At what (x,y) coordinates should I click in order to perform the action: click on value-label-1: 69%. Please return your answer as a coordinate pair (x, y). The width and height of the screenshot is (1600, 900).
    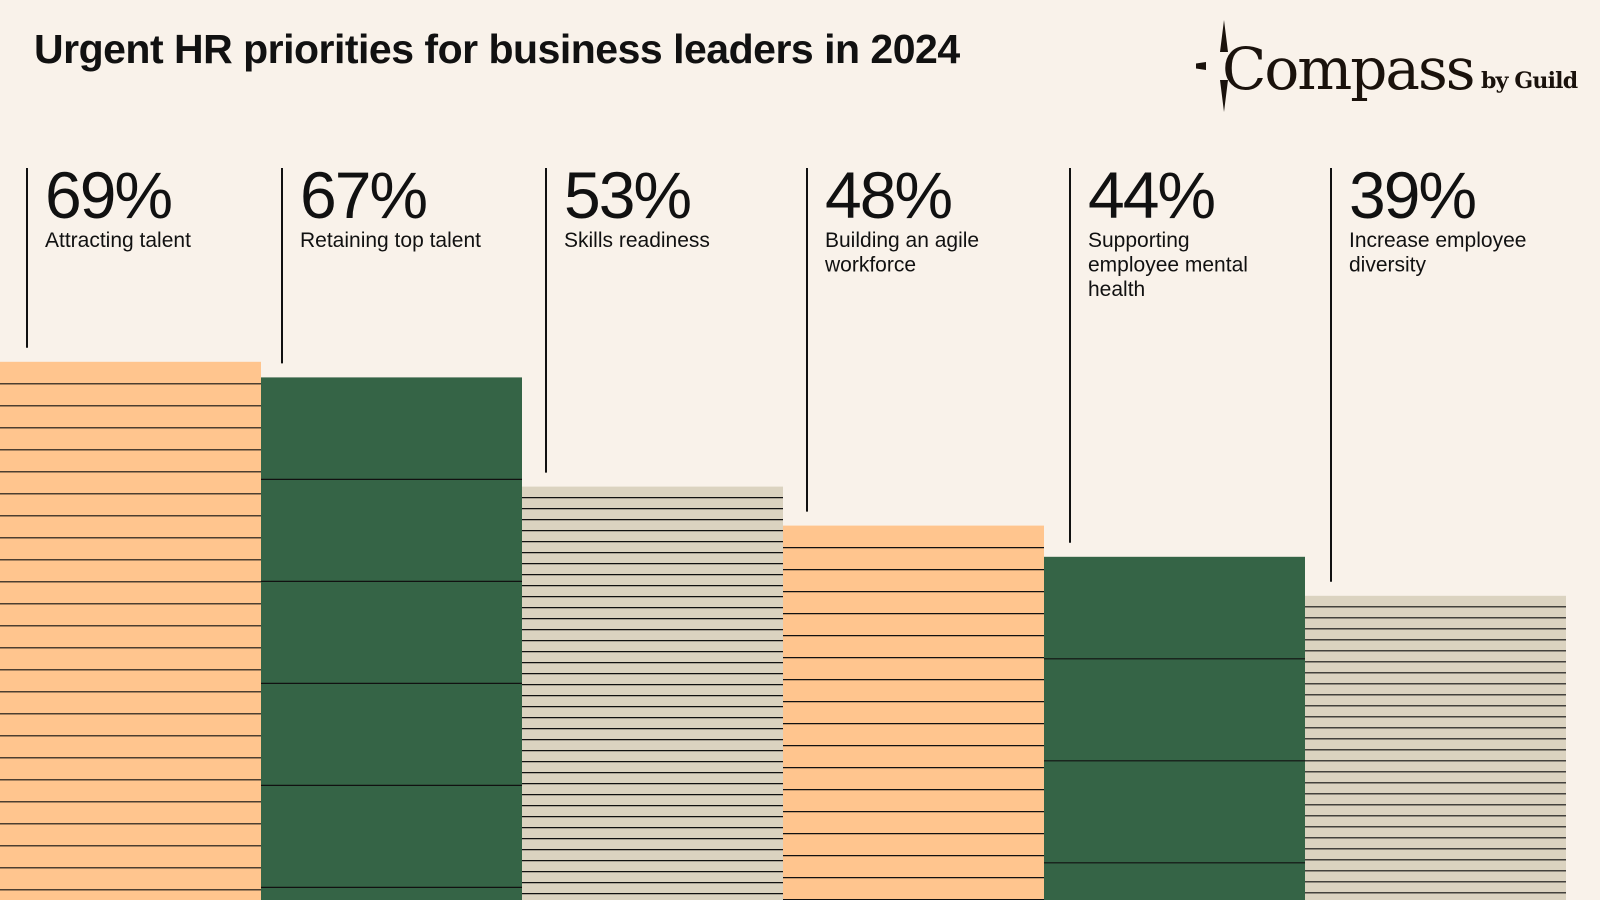
    Looking at the image, I should click on (108, 195).